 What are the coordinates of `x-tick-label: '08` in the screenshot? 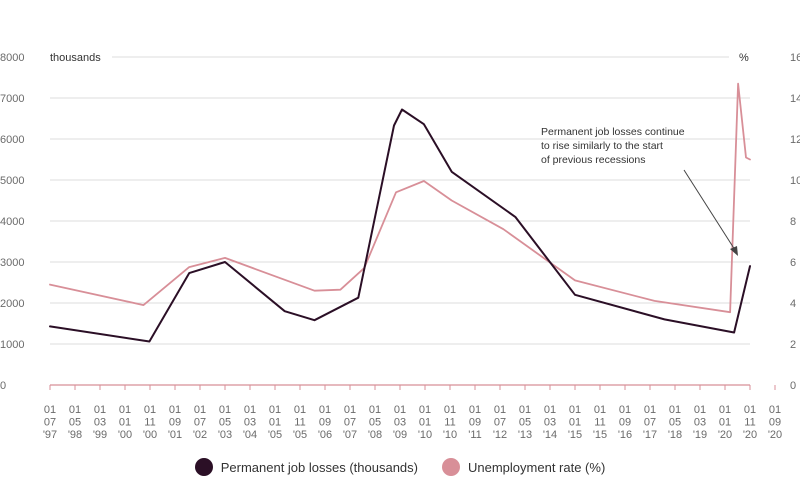 It's located at (375, 435).